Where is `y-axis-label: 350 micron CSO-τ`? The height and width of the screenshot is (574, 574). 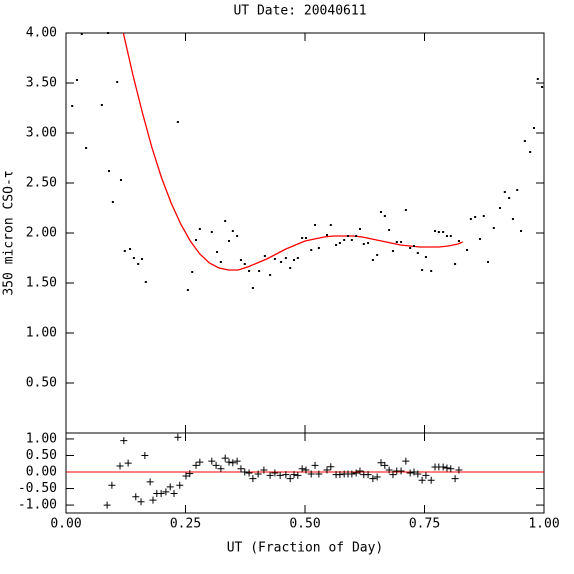 y-axis-label: 350 micron CSO-τ is located at coordinates (9, 232).